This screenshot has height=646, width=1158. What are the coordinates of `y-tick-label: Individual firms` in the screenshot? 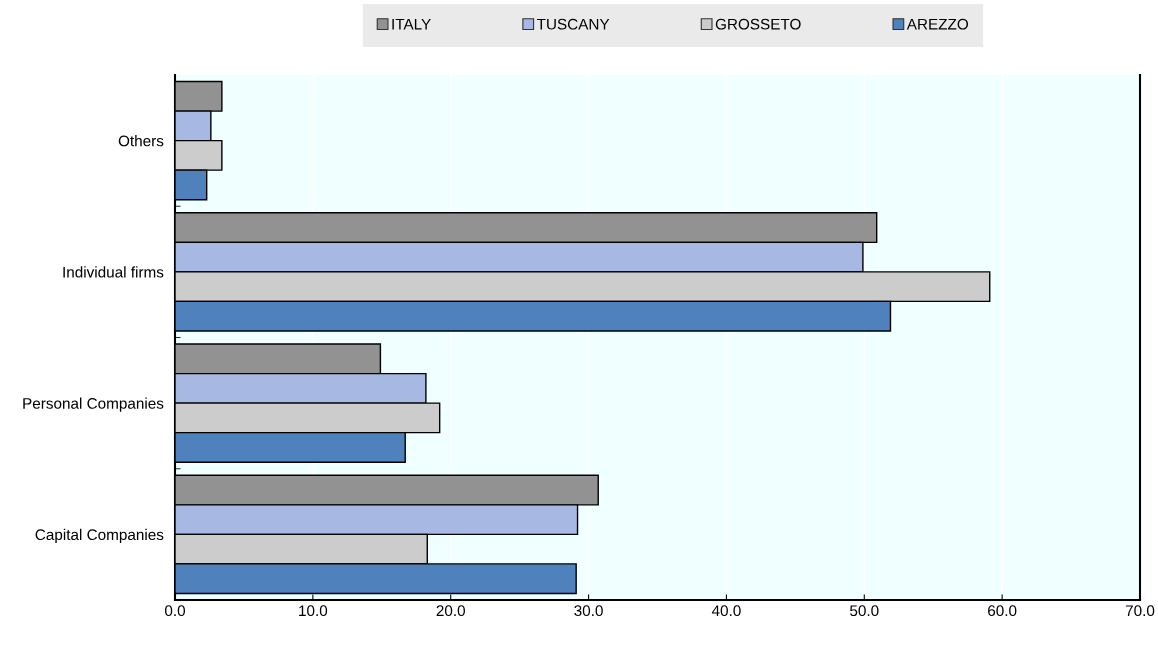 It's located at (113, 272).